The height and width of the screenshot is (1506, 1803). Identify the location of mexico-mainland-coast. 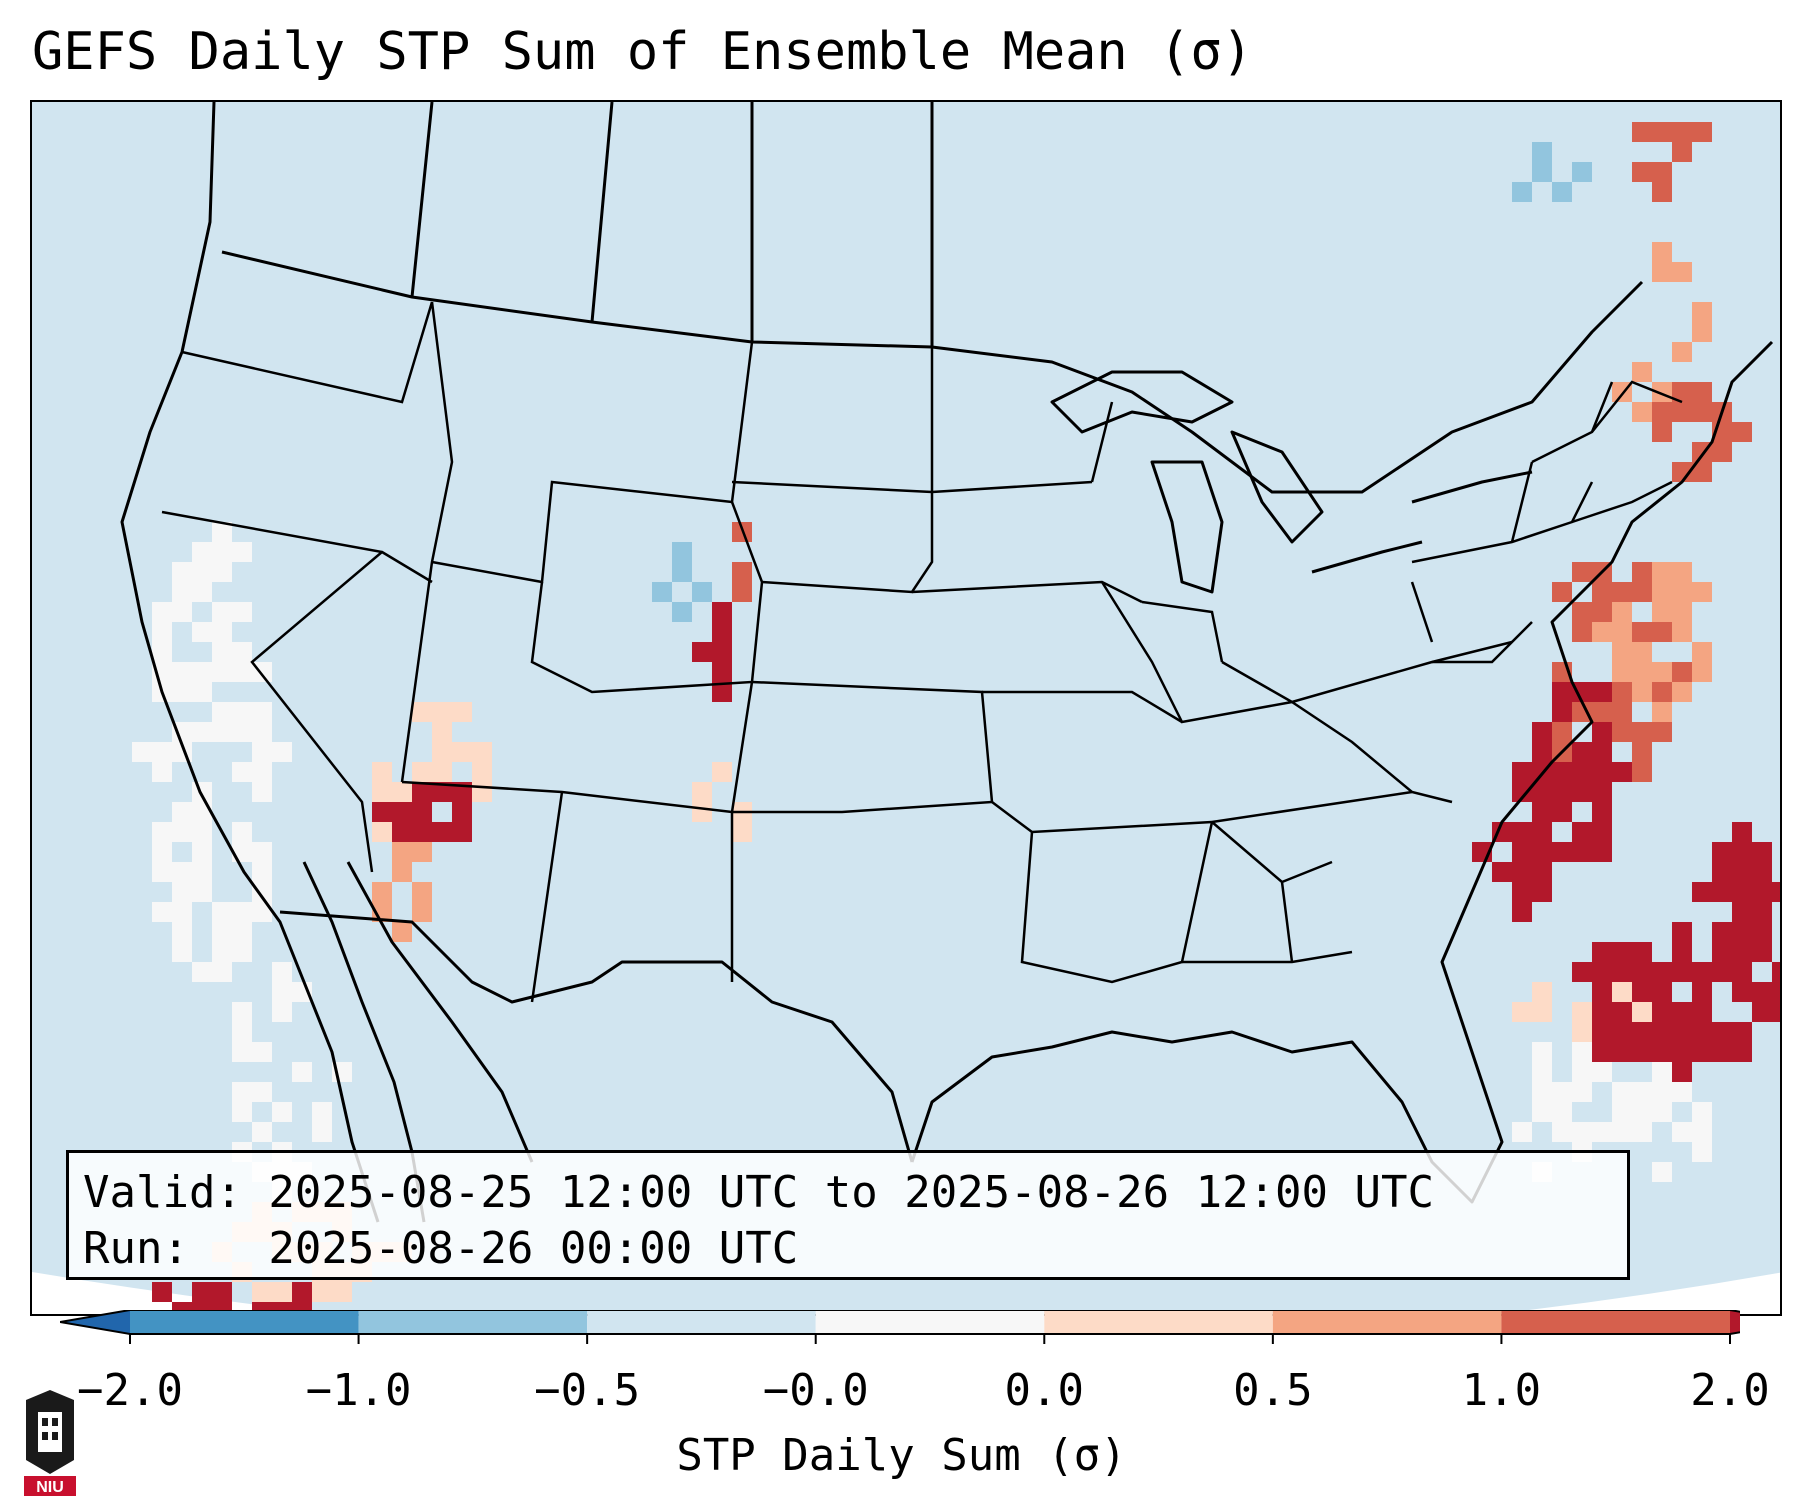
(440, 1012).